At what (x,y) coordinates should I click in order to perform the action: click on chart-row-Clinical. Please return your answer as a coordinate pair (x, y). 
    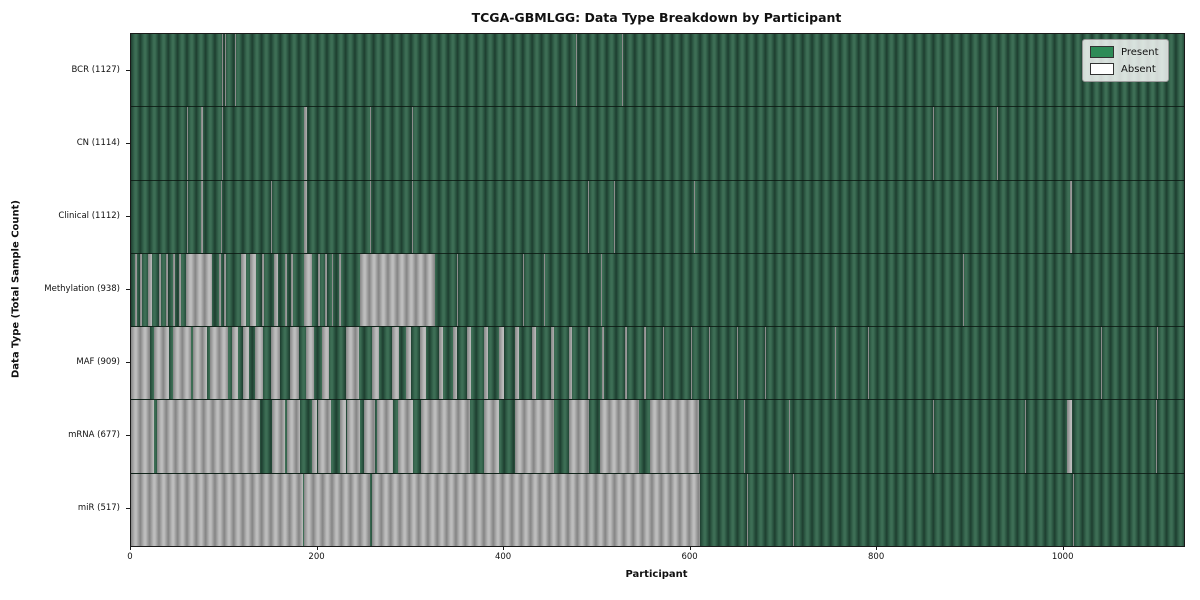
    Looking at the image, I should click on (657, 217).